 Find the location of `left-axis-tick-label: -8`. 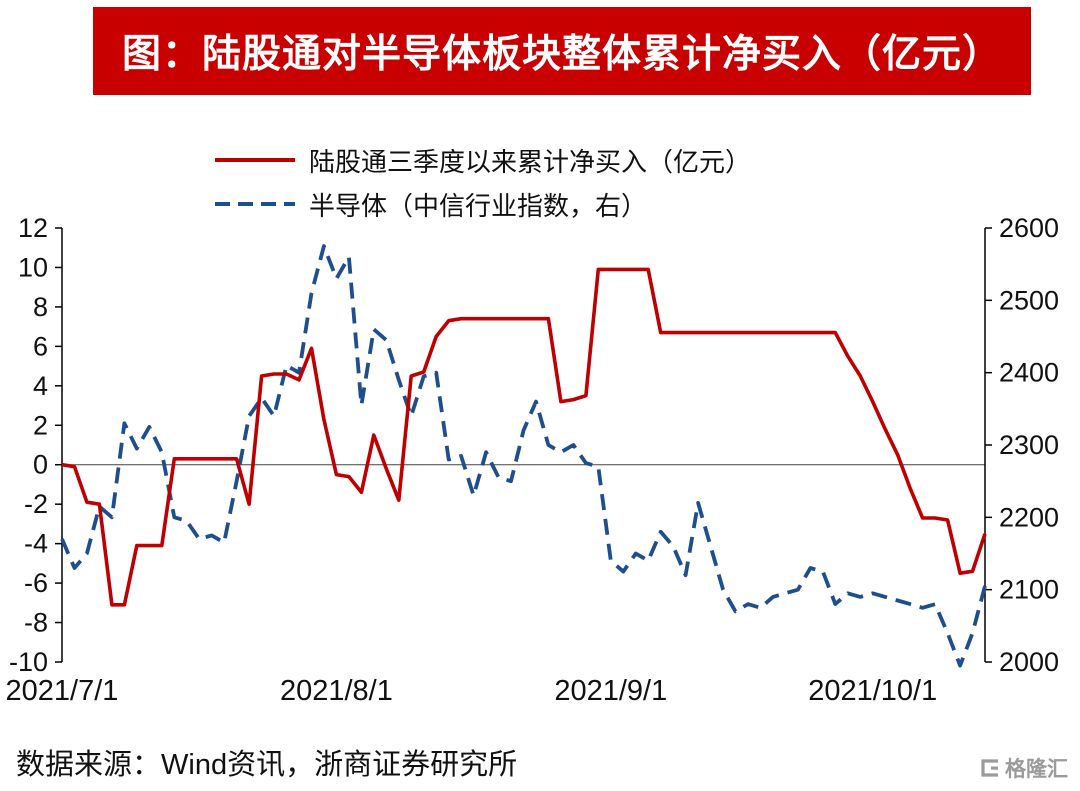

left-axis-tick-label: -8 is located at coordinates (36, 623).